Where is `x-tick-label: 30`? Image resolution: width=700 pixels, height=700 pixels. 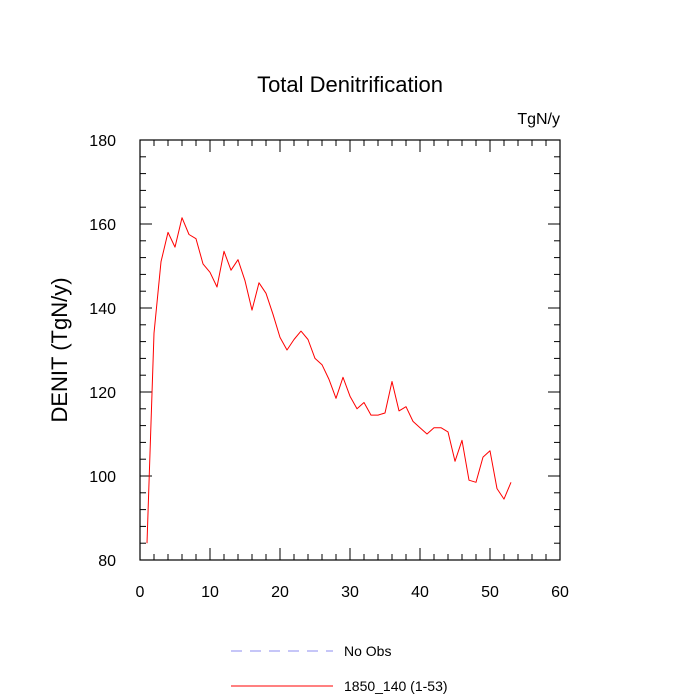
x-tick-label: 30 is located at coordinates (350, 592).